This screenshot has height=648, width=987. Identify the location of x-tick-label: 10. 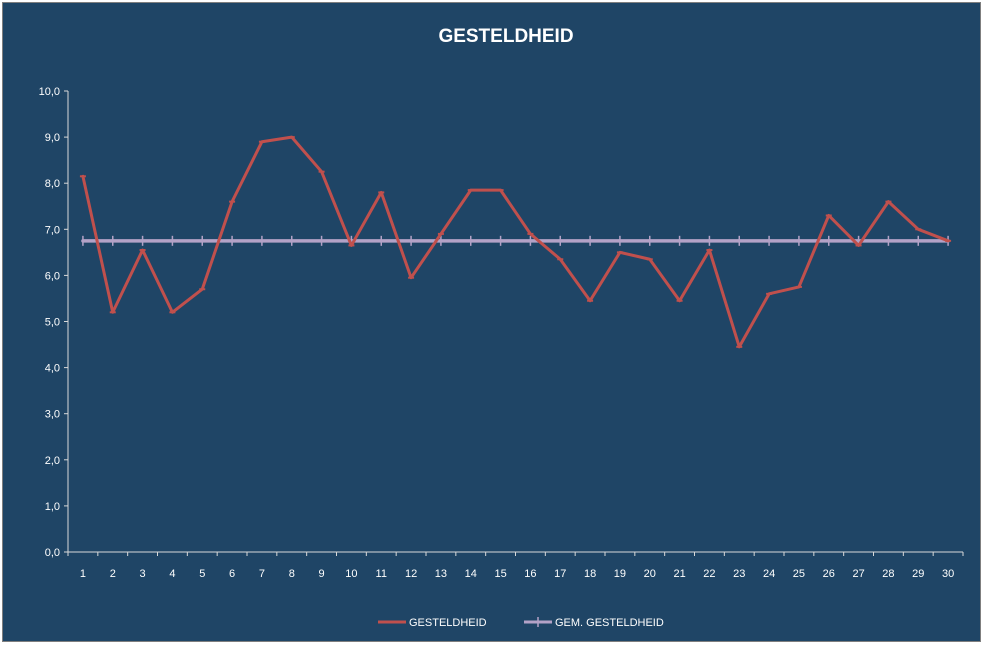
(351, 574).